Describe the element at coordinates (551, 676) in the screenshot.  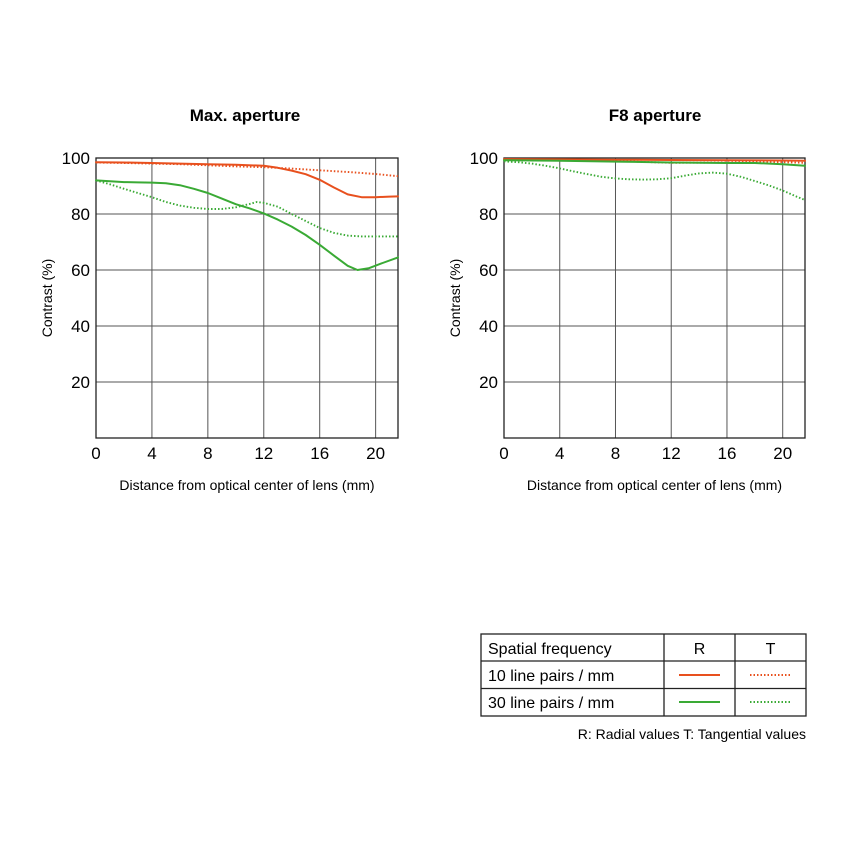
I see `legend-row-10lp-label: 10 line pairs / mm` at that location.